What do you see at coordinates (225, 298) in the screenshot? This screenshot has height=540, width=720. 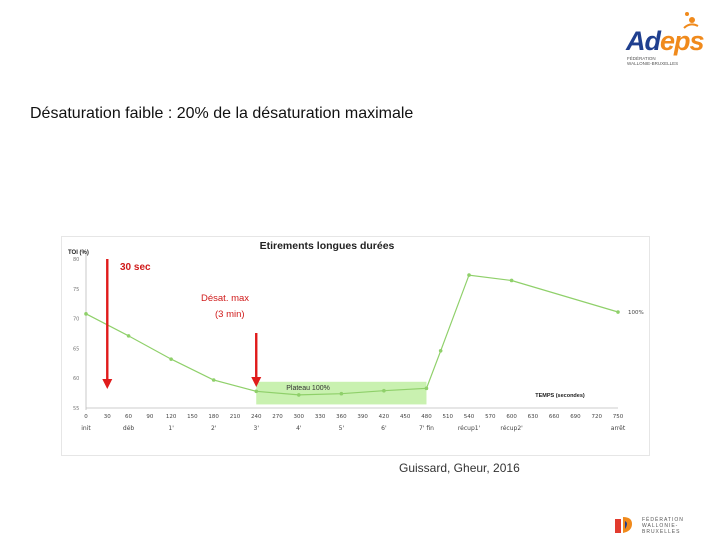 I see `annotation-desat-max: Désat. max` at bounding box center [225, 298].